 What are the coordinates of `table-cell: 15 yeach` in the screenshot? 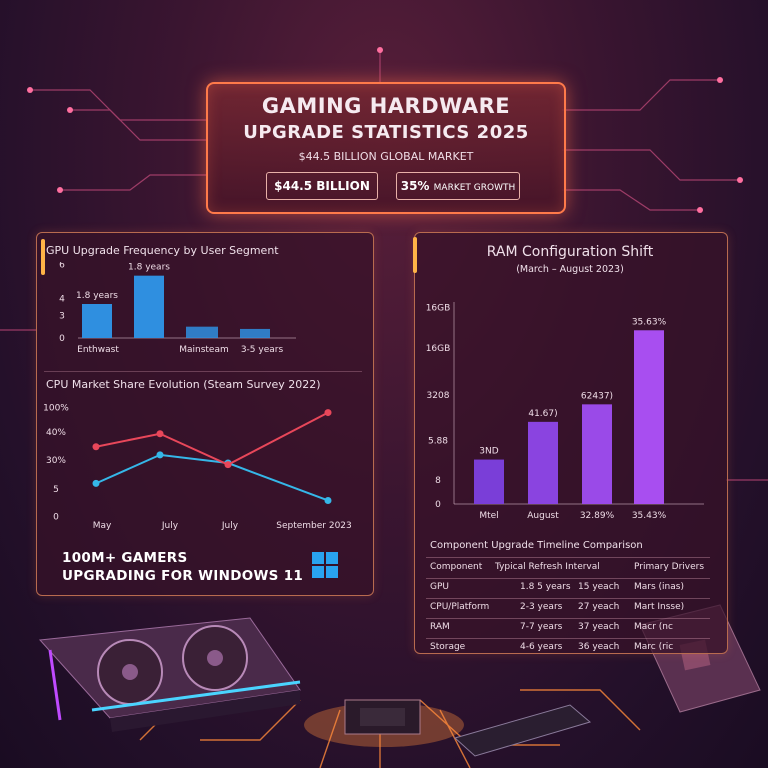 It's located at (599, 587).